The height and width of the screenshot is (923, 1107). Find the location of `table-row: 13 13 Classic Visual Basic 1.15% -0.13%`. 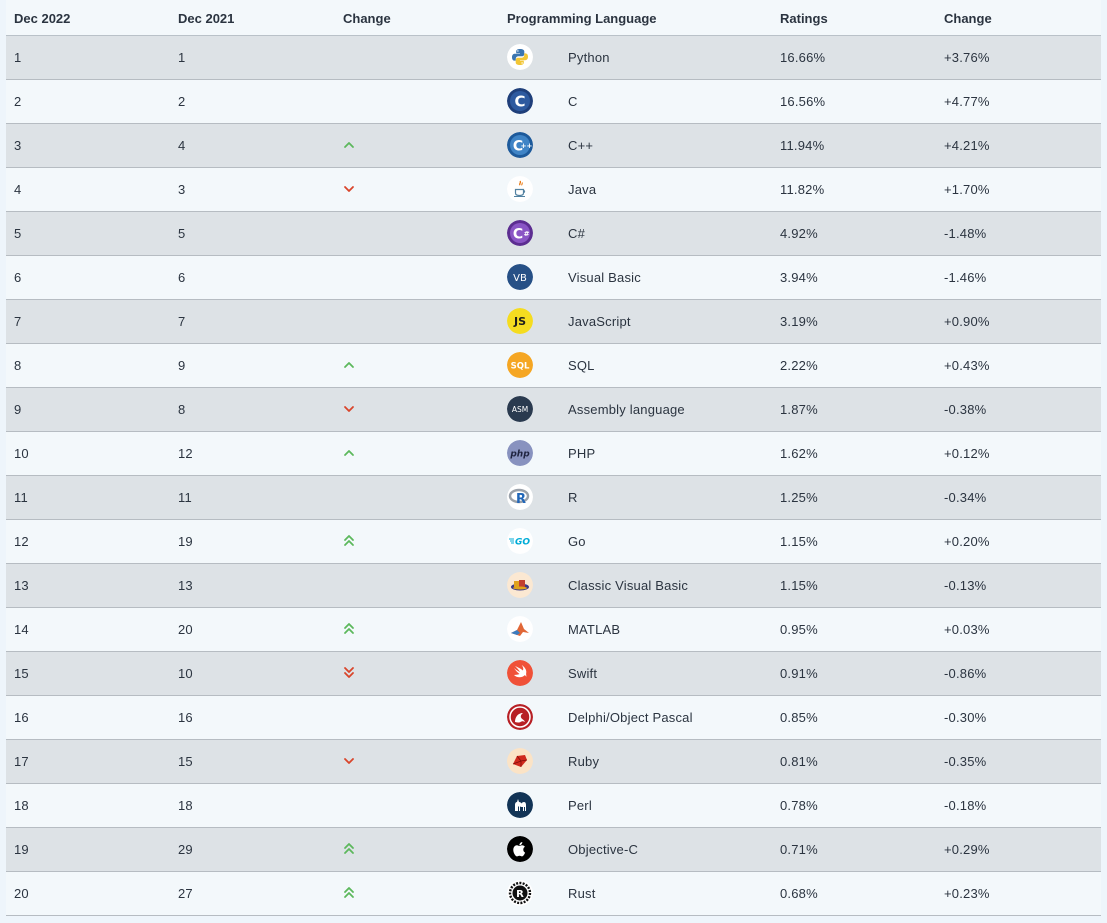

table-row: 13 13 Classic Visual Basic 1.15% -0.13% is located at coordinates (553, 586).